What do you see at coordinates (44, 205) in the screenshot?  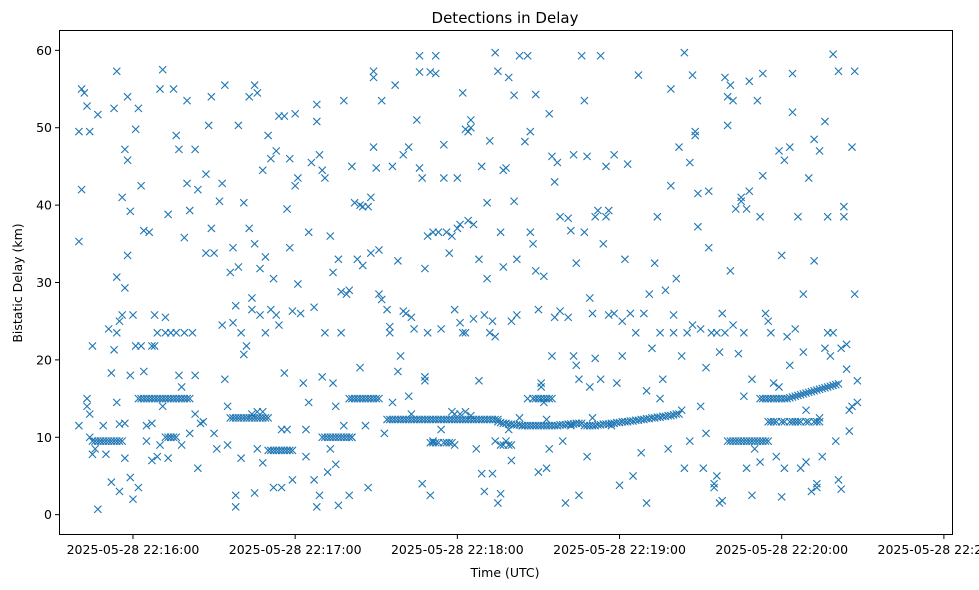 I see `y-tick-label: 40` at bounding box center [44, 205].